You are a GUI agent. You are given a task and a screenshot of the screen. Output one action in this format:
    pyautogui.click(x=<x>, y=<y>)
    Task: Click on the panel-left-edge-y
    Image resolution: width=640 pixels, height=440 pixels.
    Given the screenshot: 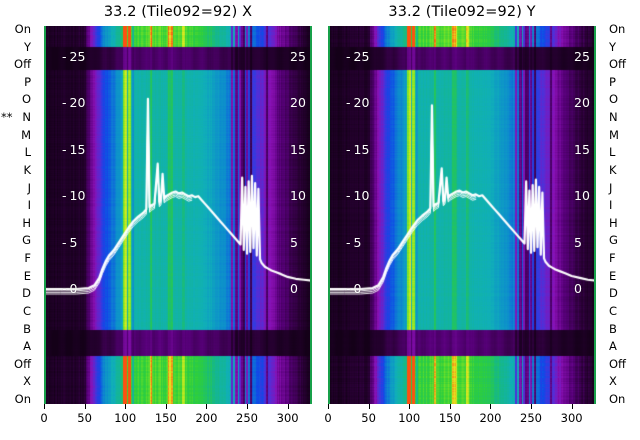 What is the action you would take?
    pyautogui.click(x=329, y=215)
    